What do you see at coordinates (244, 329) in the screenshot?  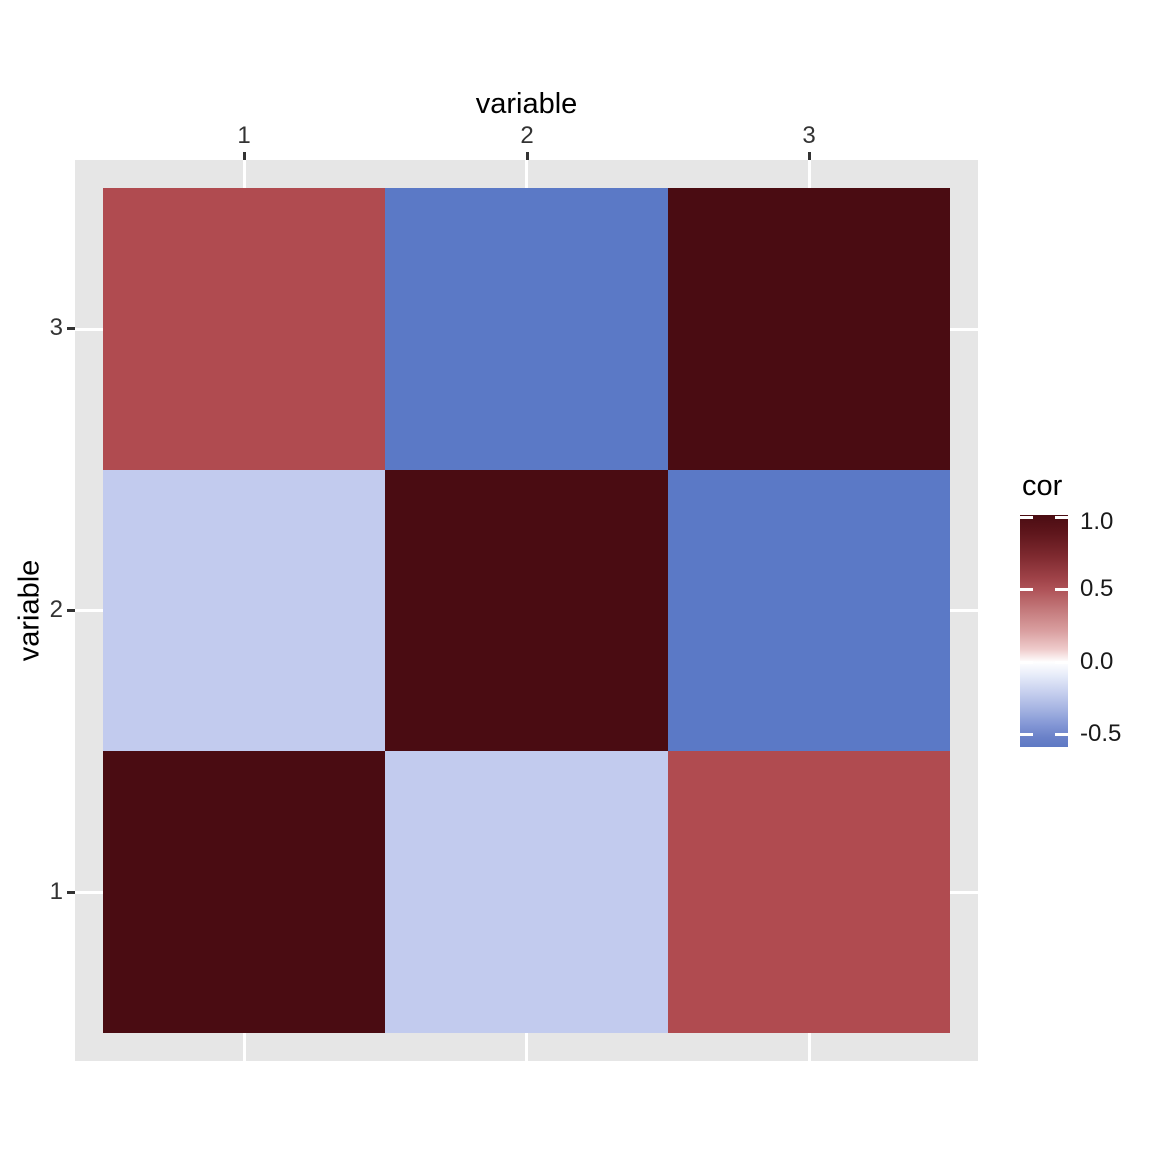 I see `heatmap-cell-x1-y3` at bounding box center [244, 329].